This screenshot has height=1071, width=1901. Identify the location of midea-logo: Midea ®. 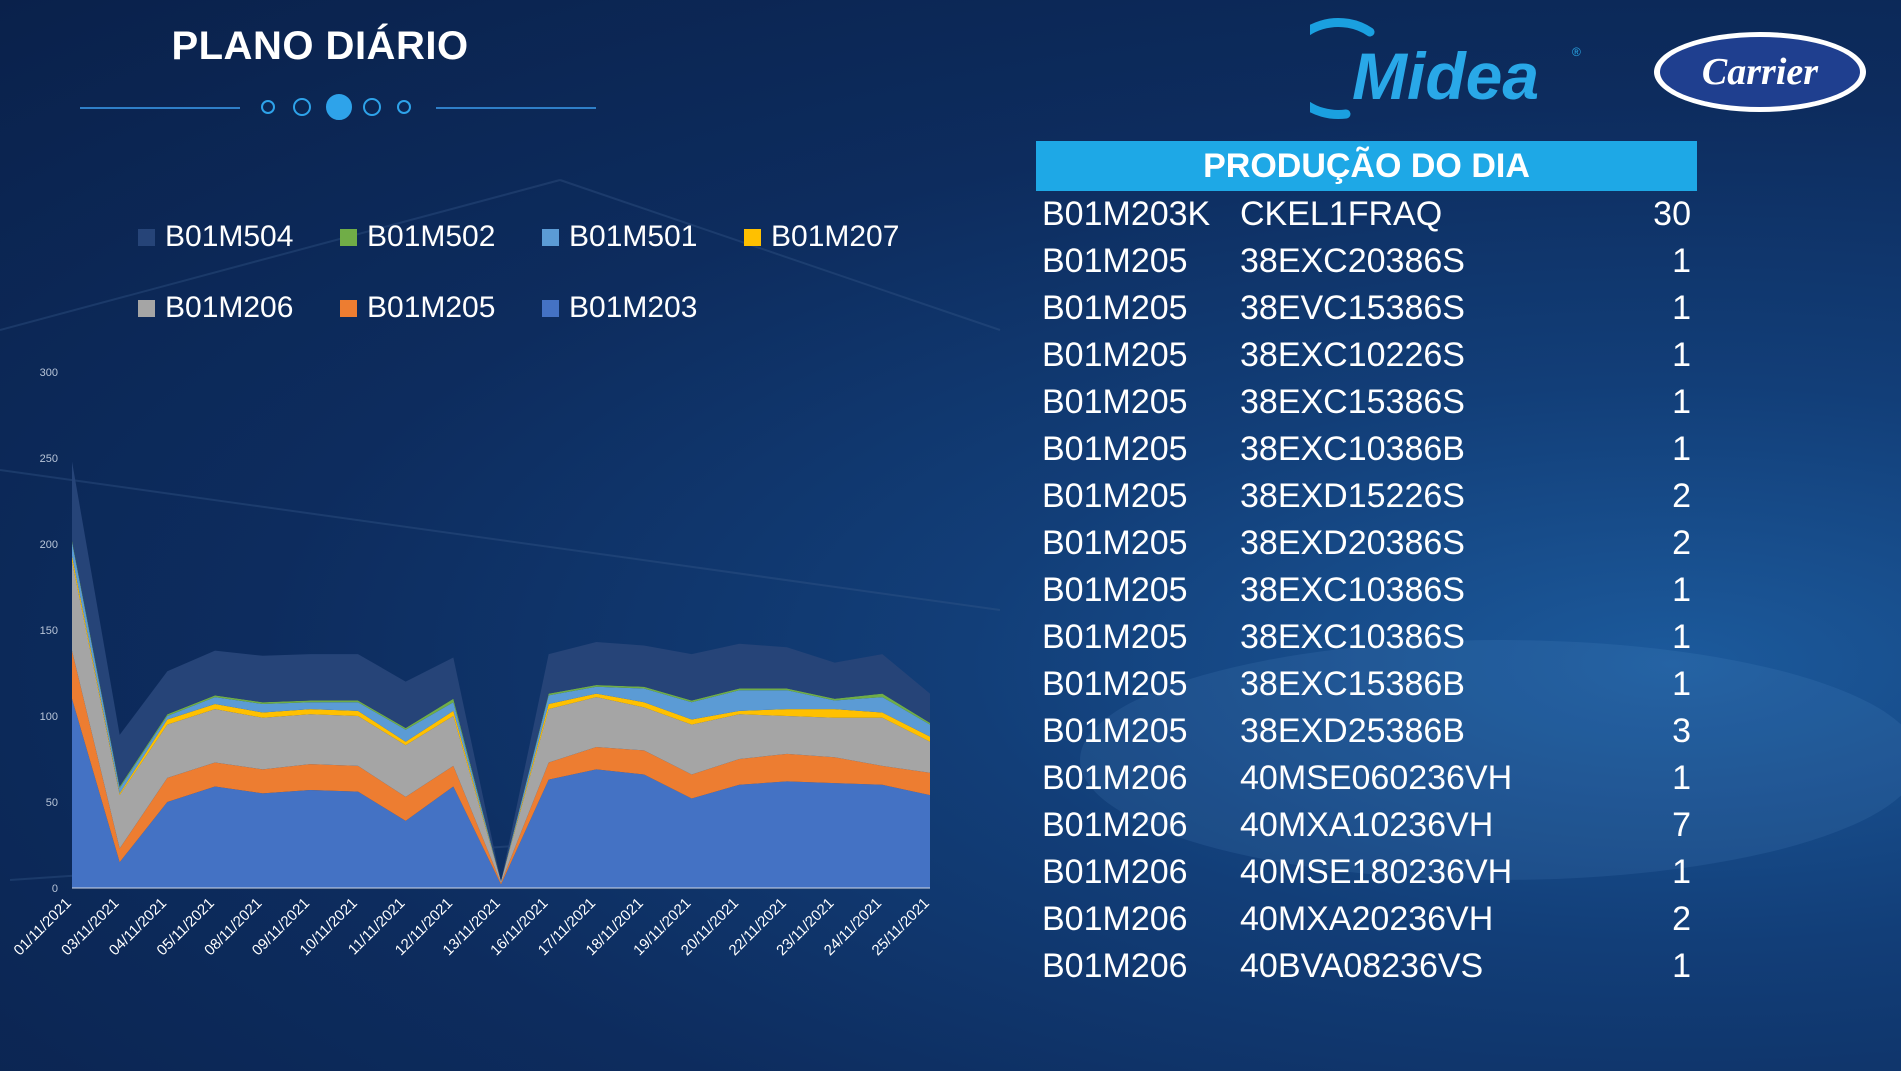
(1445, 68).